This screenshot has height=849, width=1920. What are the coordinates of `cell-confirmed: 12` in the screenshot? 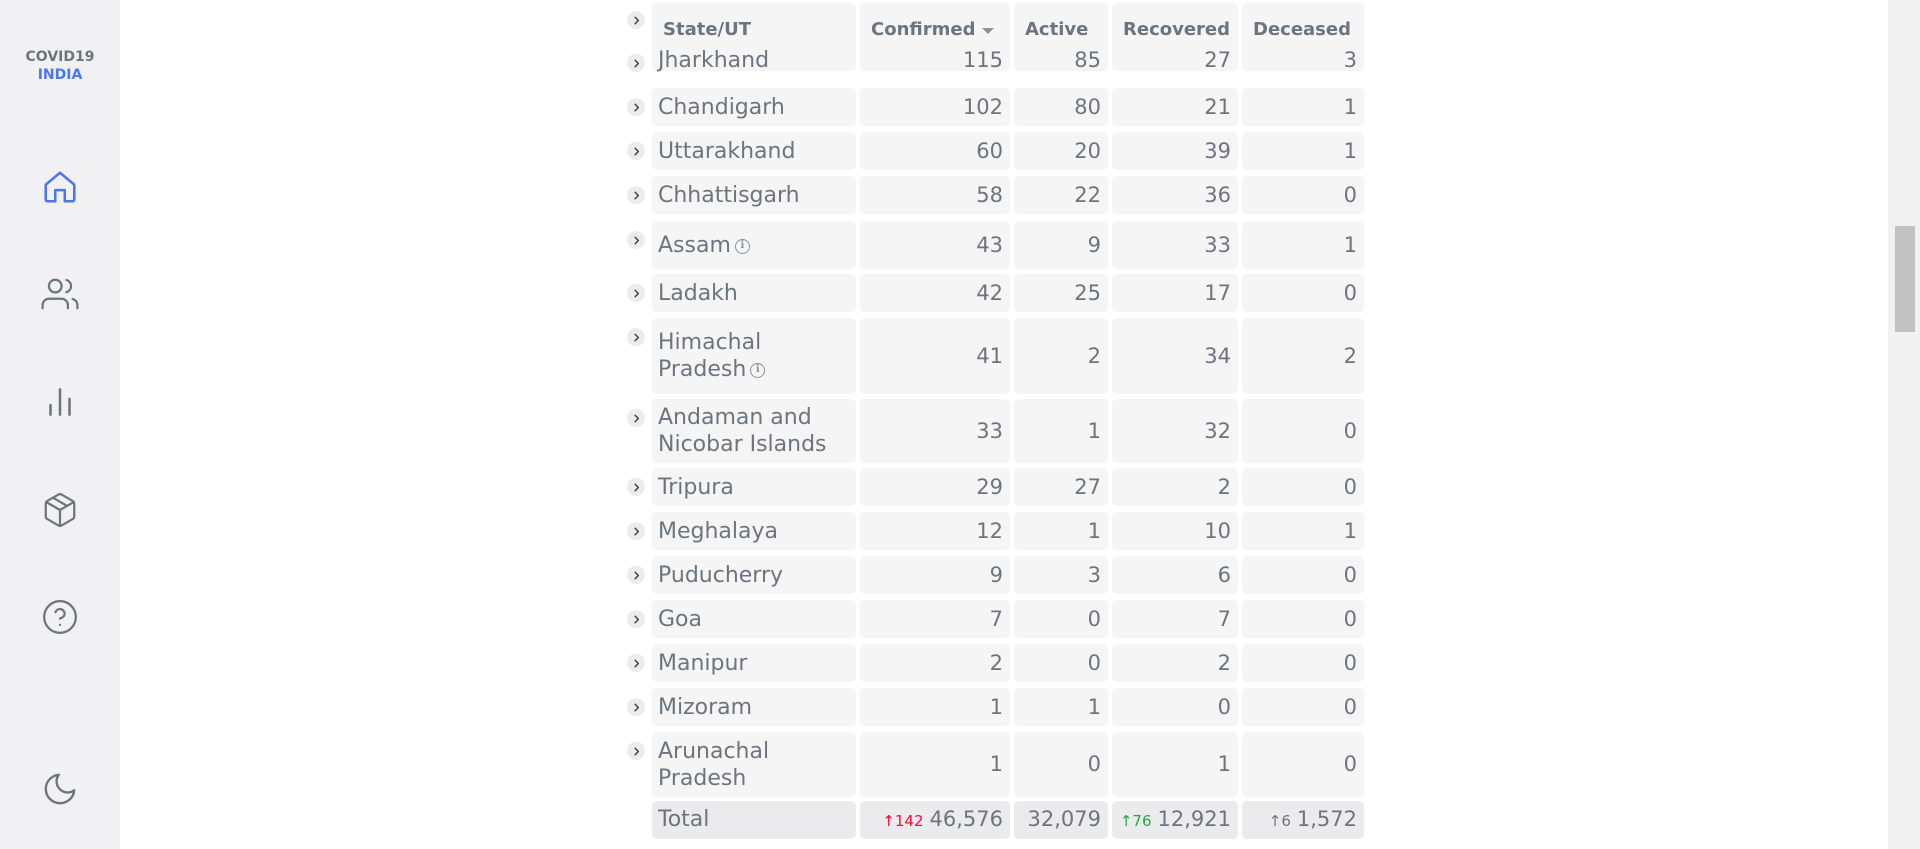 It's located at (989, 531).